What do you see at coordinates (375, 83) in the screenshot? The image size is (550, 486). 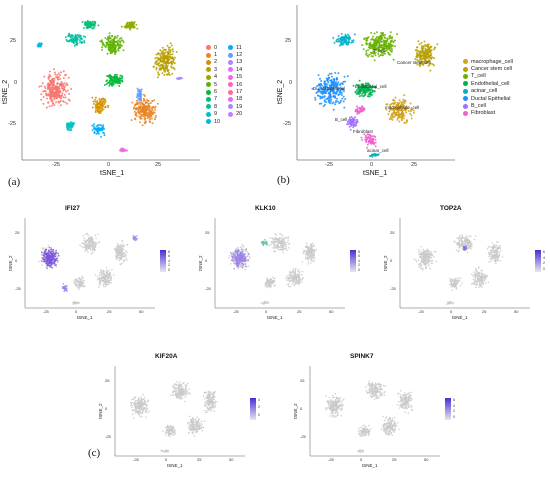 I see `panel-b-tsne-scatter` at bounding box center [375, 83].